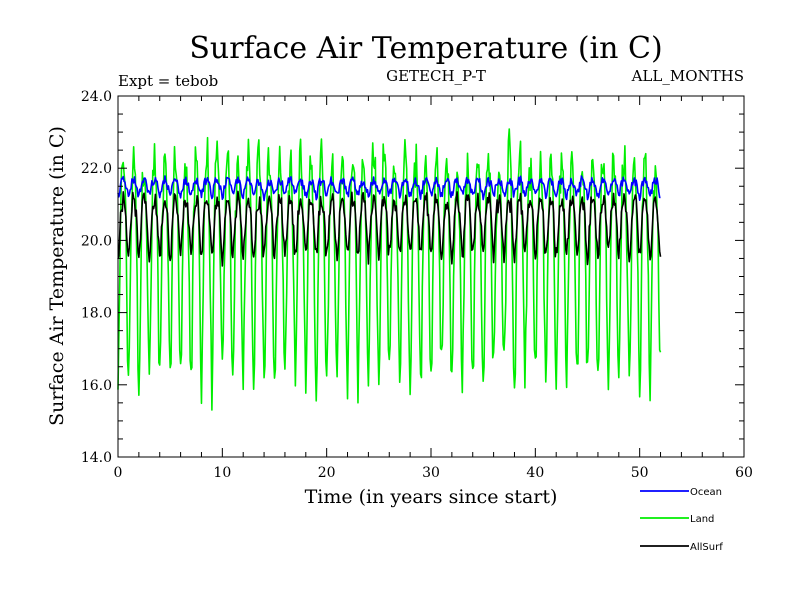 The height and width of the screenshot is (600, 800). Describe the element at coordinates (118, 473) in the screenshot. I see `x-tick-label: 0` at that location.